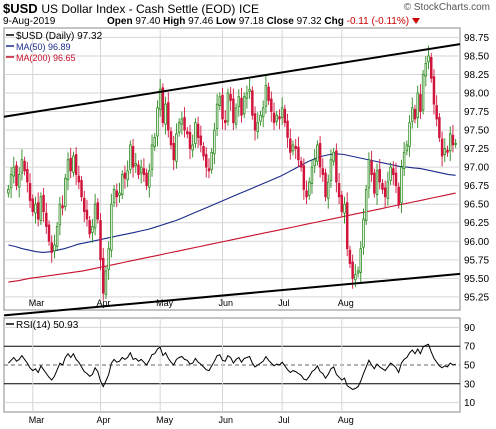 This screenshot has width=496, height=429. What do you see at coordinates (47, 325) in the screenshot?
I see `legend-rsi: RSI(14) 50.93` at bounding box center [47, 325].